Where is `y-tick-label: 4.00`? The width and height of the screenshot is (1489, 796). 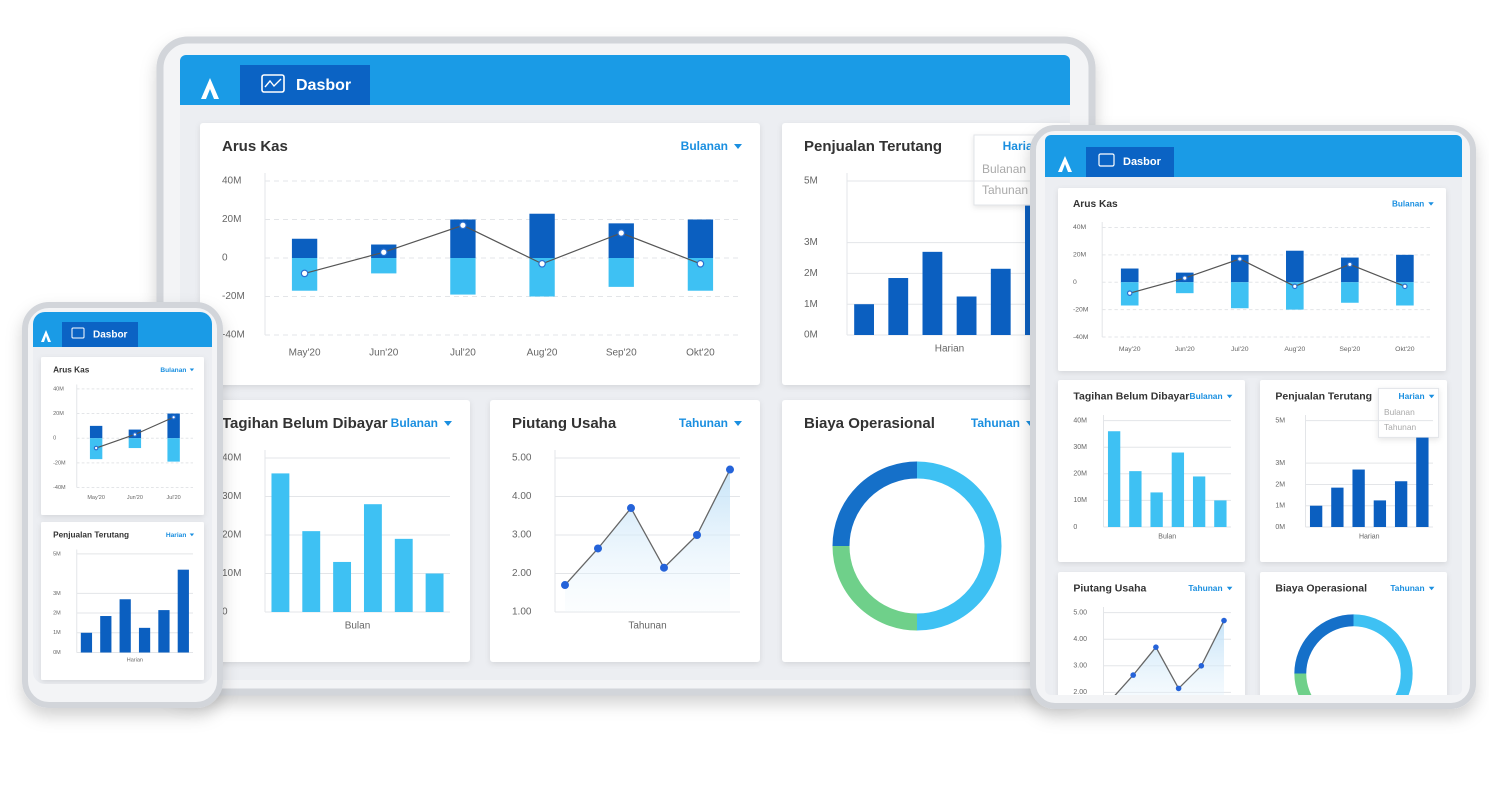
y-tick-label: 4.00 is located at coordinates (522, 496).